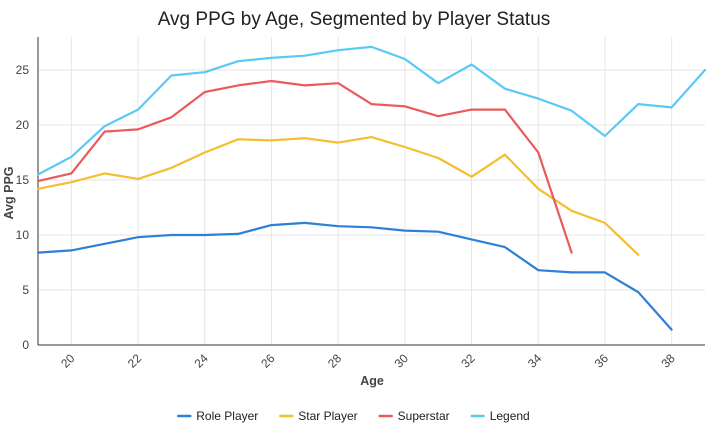  I want to click on legend-label: Superstar, so click(424, 416).